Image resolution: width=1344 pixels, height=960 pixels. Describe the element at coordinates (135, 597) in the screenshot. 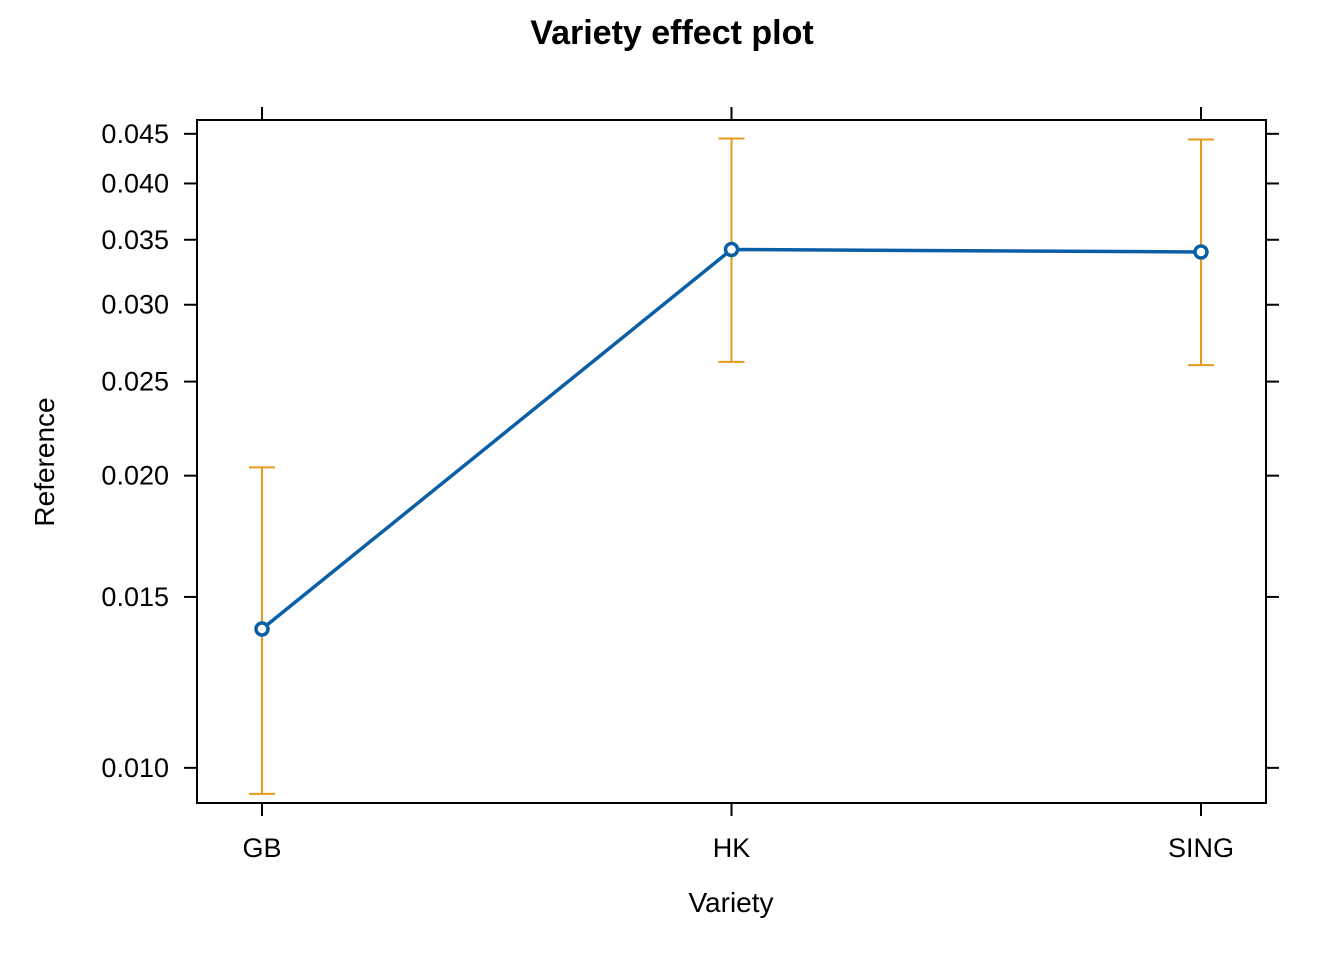

I see `y-tick-label: 0.015` at that location.